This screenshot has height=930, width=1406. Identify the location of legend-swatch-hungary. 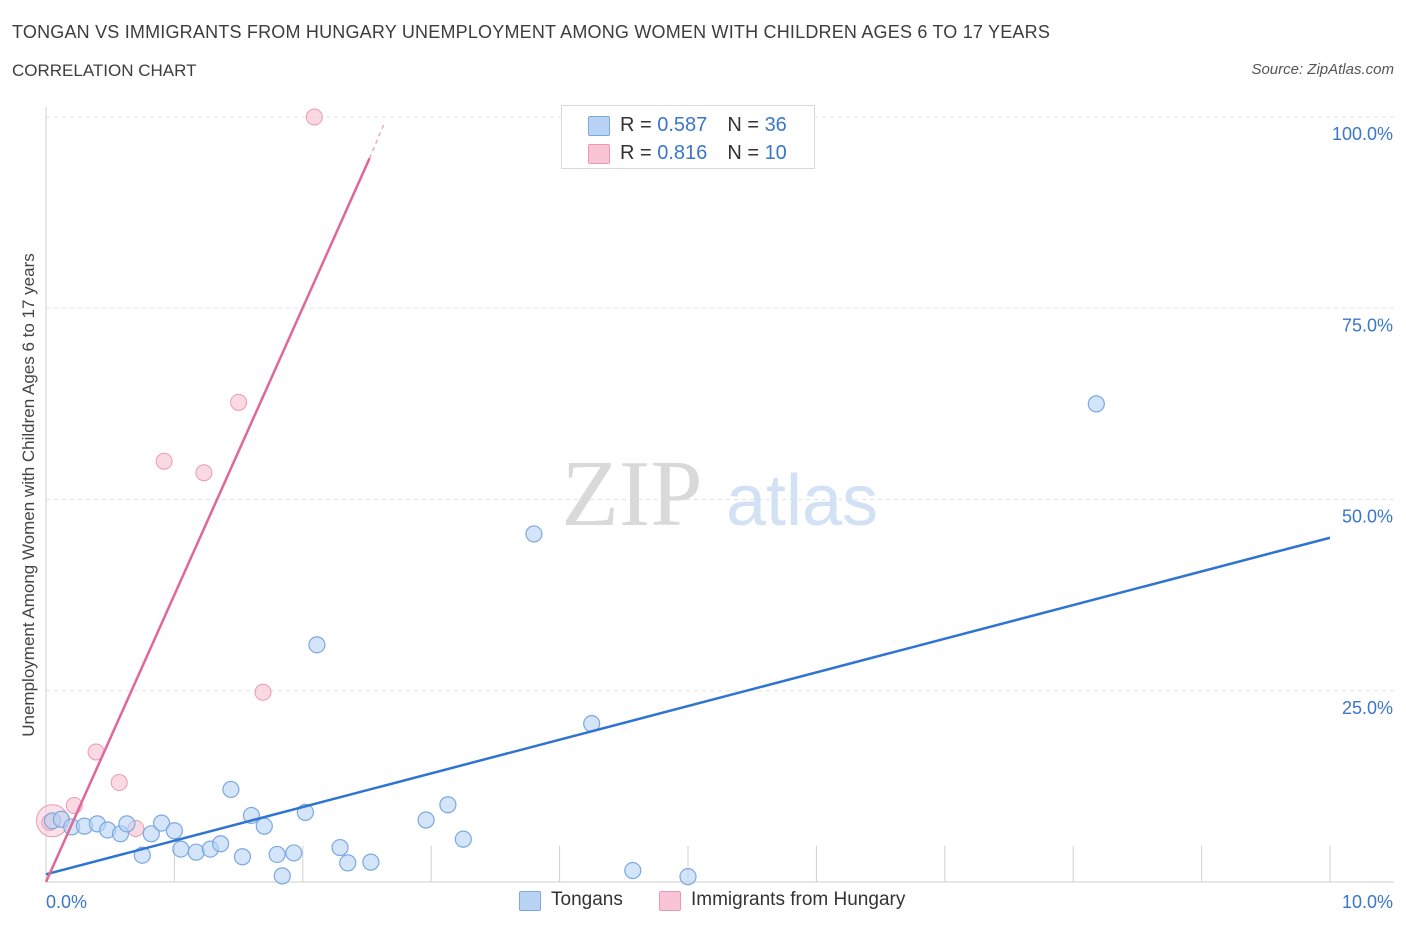
(599, 154).